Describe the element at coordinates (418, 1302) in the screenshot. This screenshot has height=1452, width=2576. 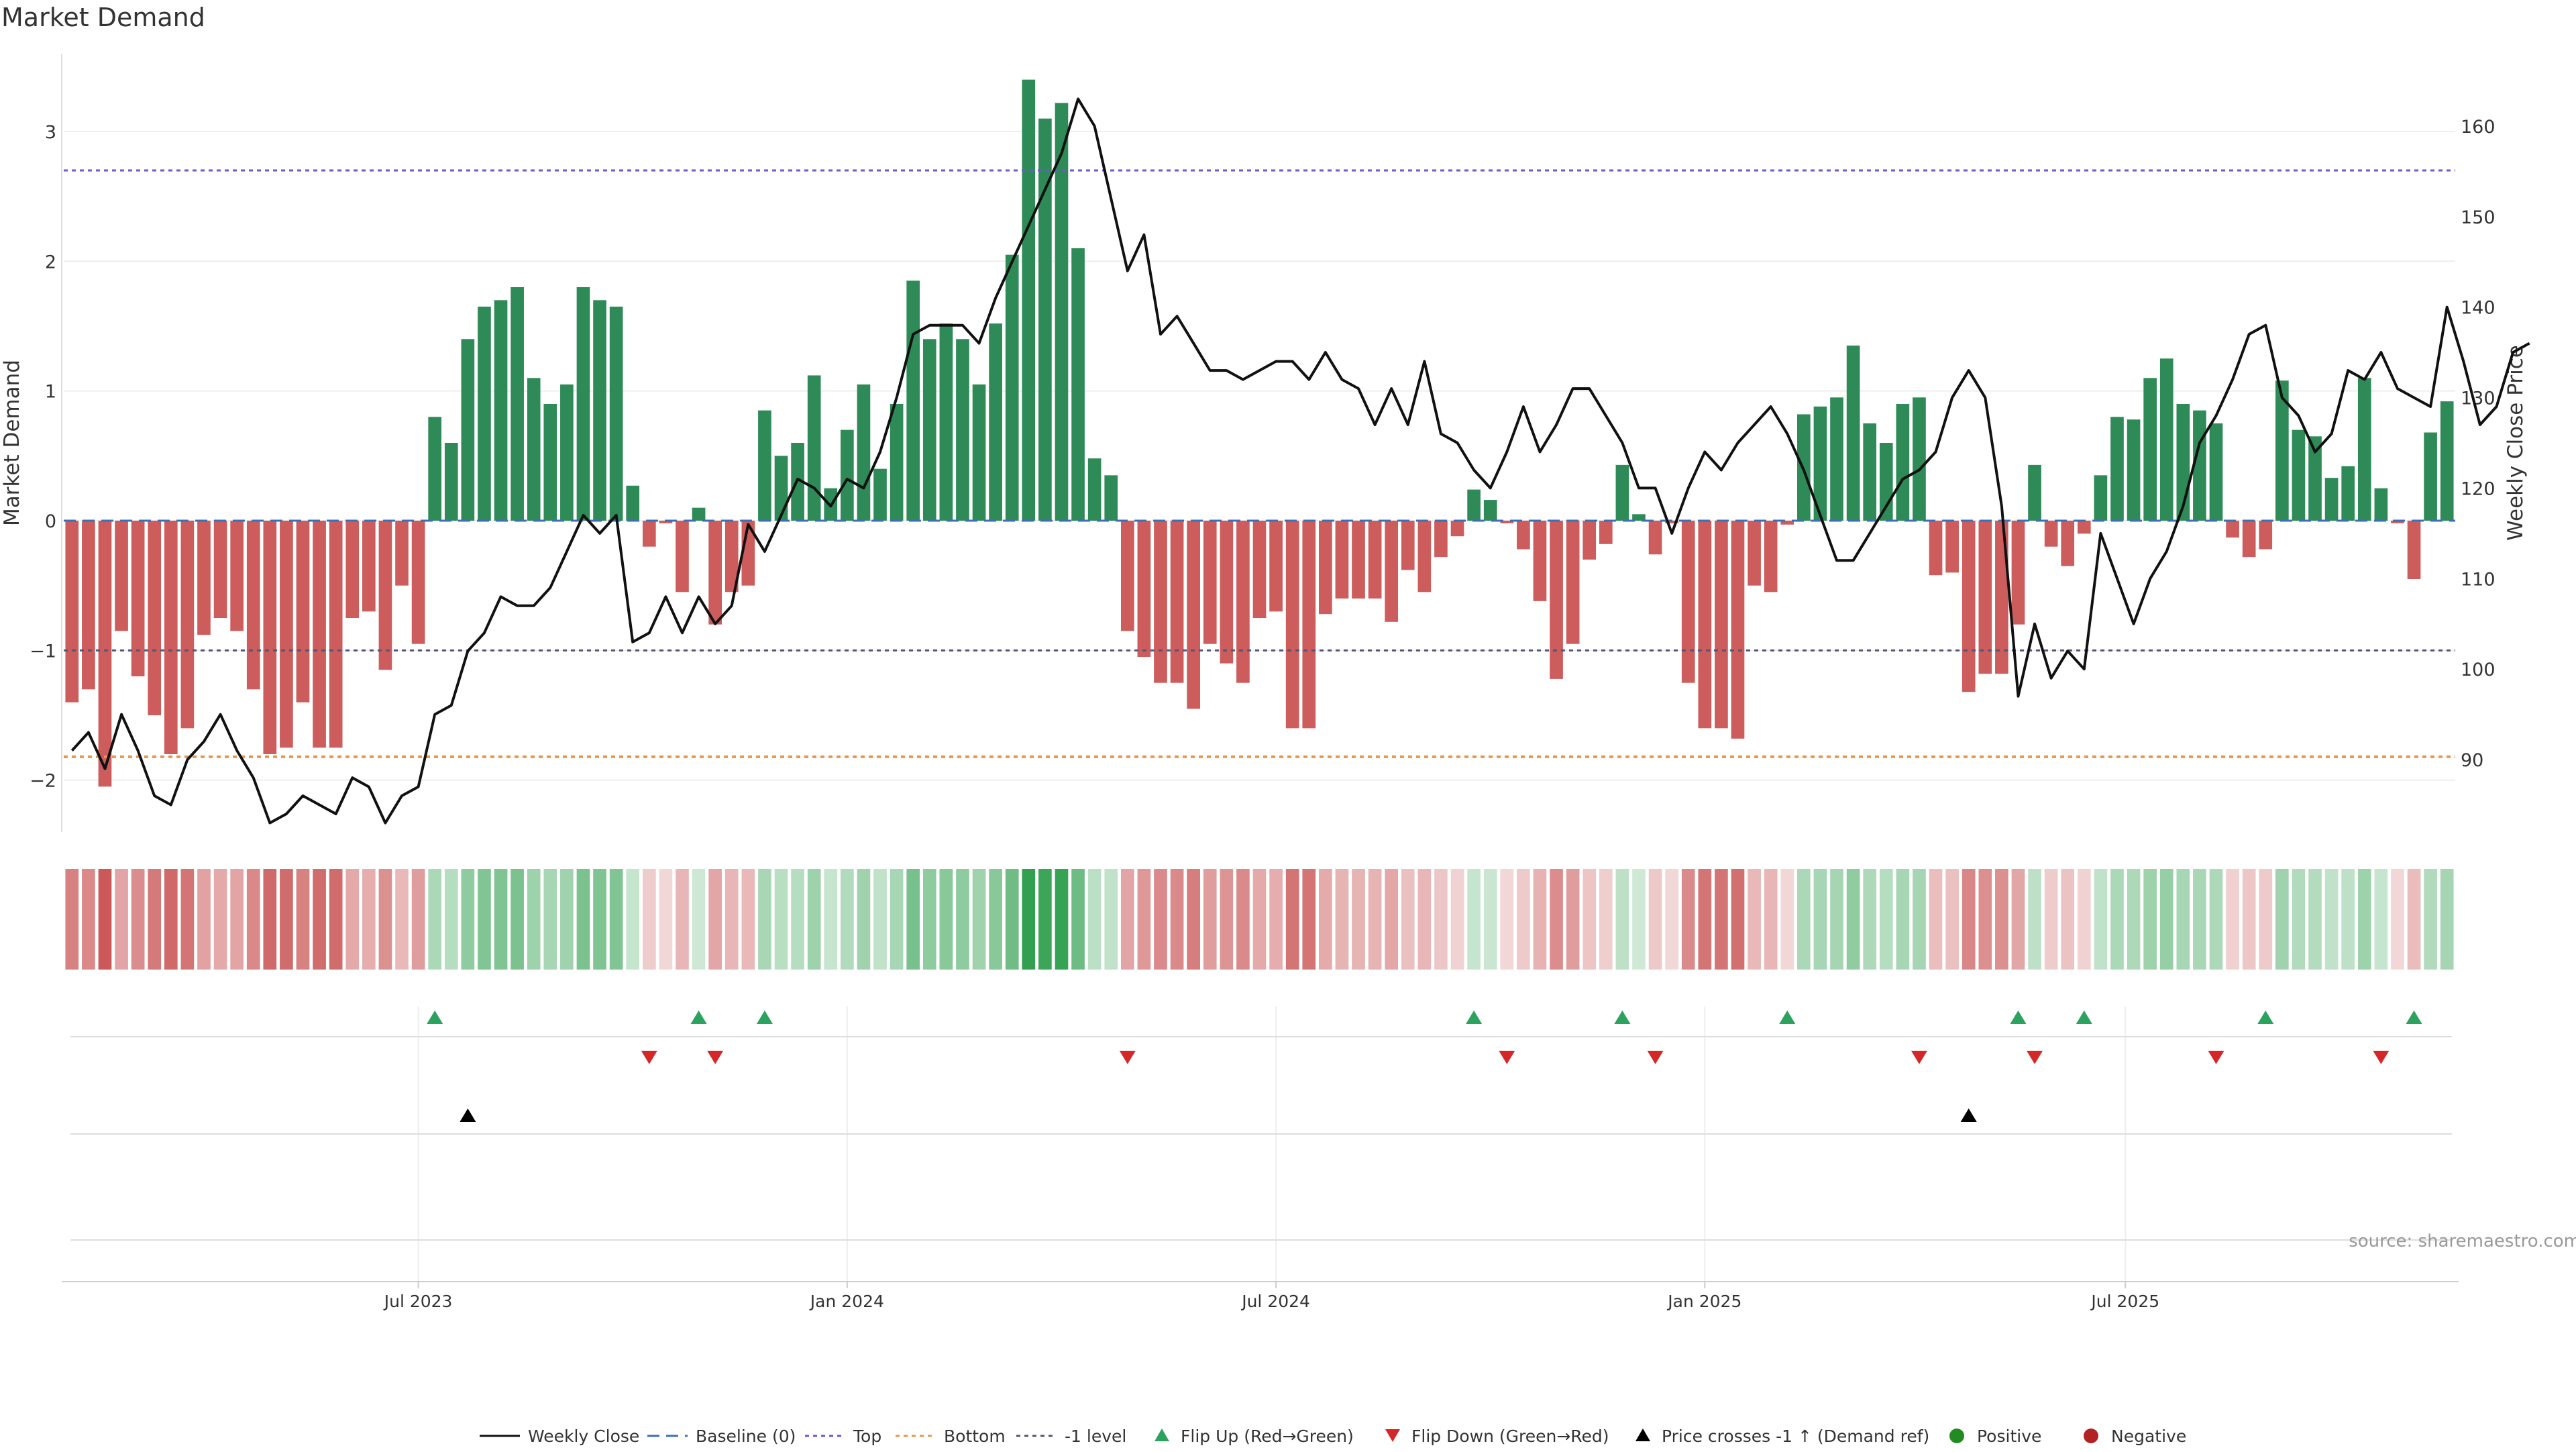
I see `x-tick-label: Jul 2023` at that location.